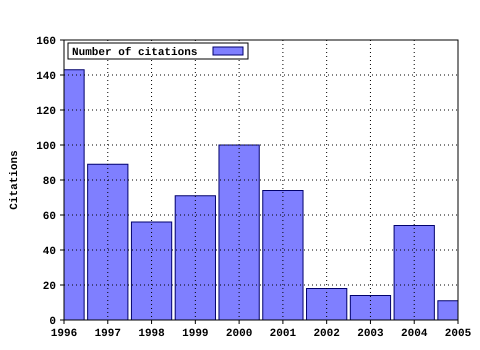 This screenshot has width=480, height=350. What do you see at coordinates (15, 180) in the screenshot?
I see `y-axis-title: Citations` at bounding box center [15, 180].